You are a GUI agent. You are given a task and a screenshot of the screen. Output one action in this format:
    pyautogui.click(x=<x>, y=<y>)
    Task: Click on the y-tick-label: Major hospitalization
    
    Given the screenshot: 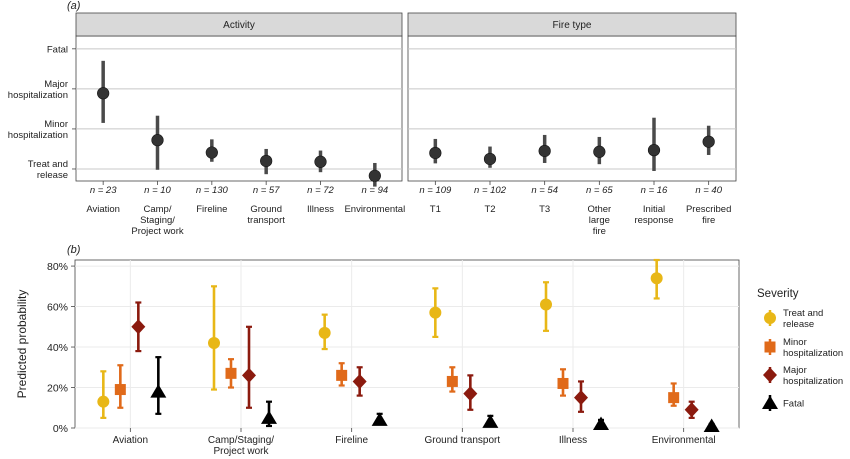 What is the action you would take?
    pyautogui.click(x=38, y=90)
    